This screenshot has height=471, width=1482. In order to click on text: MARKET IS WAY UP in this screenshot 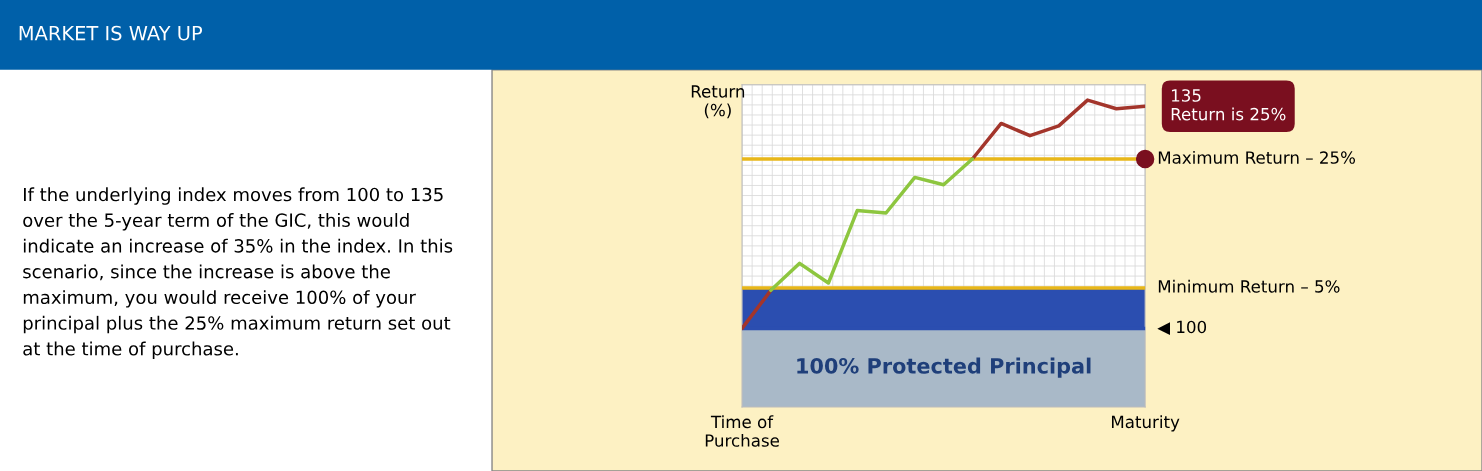, I will do `click(111, 33)`.